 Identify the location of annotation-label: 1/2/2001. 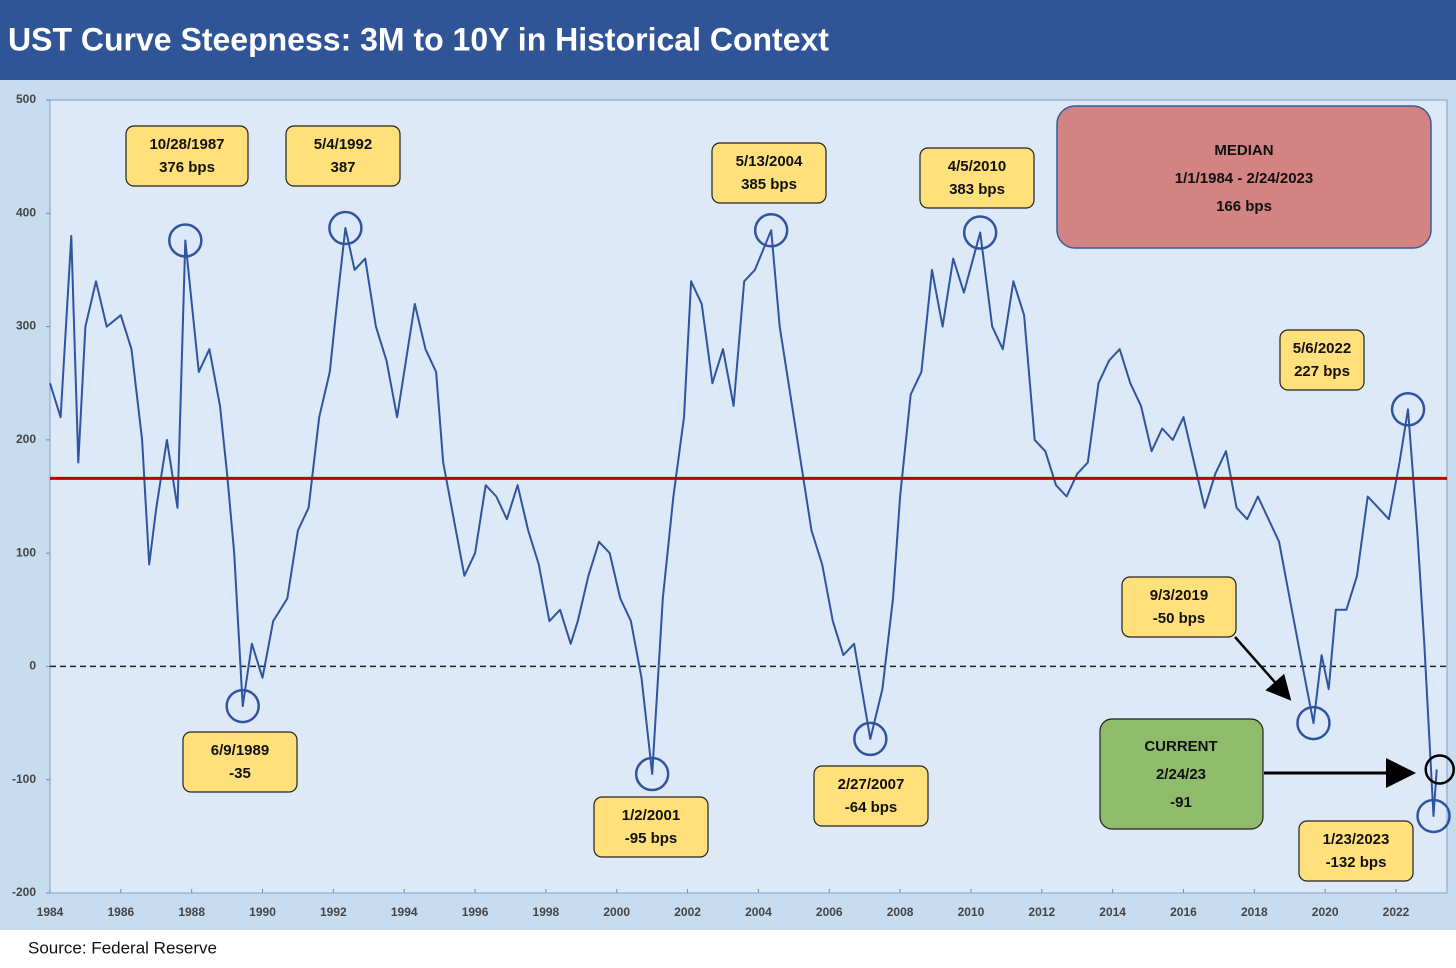
(651, 815).